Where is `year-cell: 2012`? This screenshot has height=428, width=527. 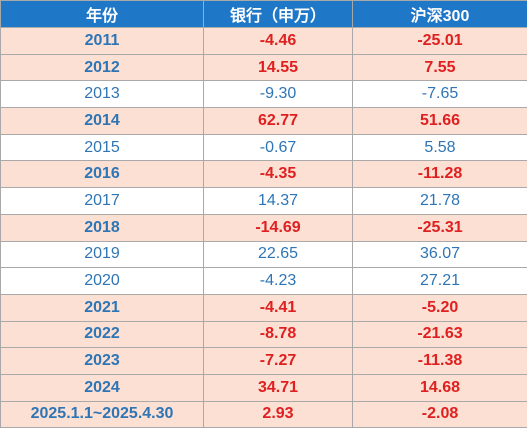 year-cell: 2012 is located at coordinates (102, 67).